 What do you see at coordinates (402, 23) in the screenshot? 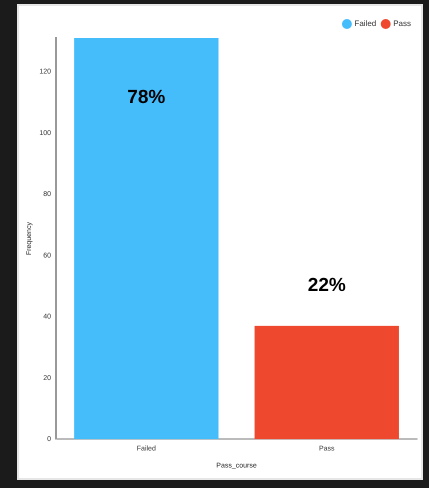
I see `legend-label: Pass` at bounding box center [402, 23].